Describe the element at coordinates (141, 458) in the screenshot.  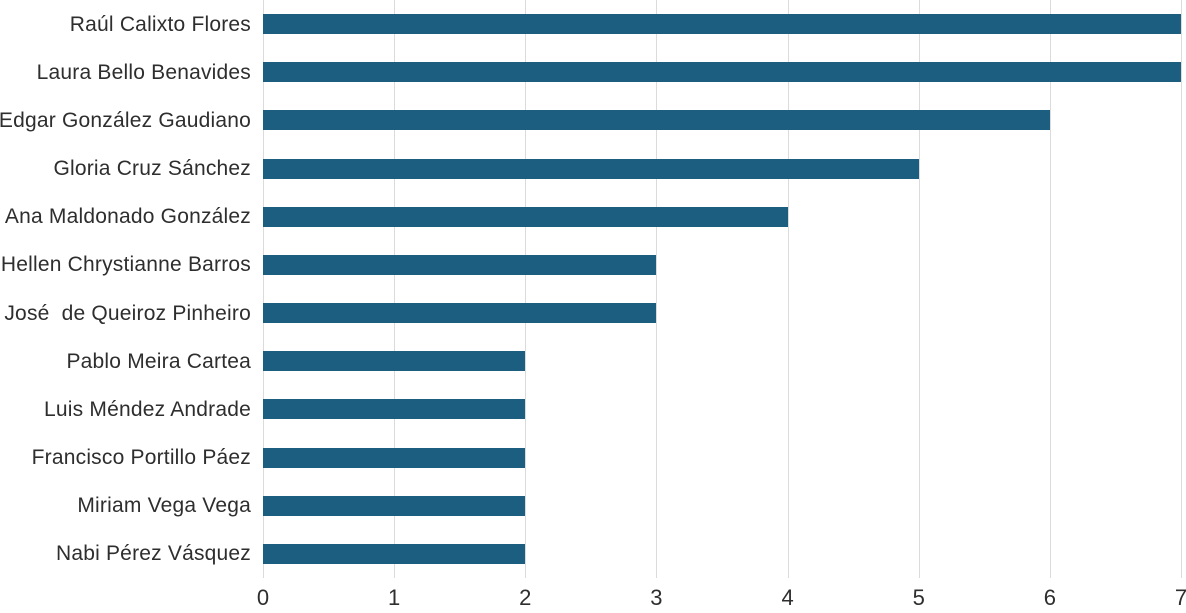
I see `category-label: Francisco Portillo Páez` at that location.